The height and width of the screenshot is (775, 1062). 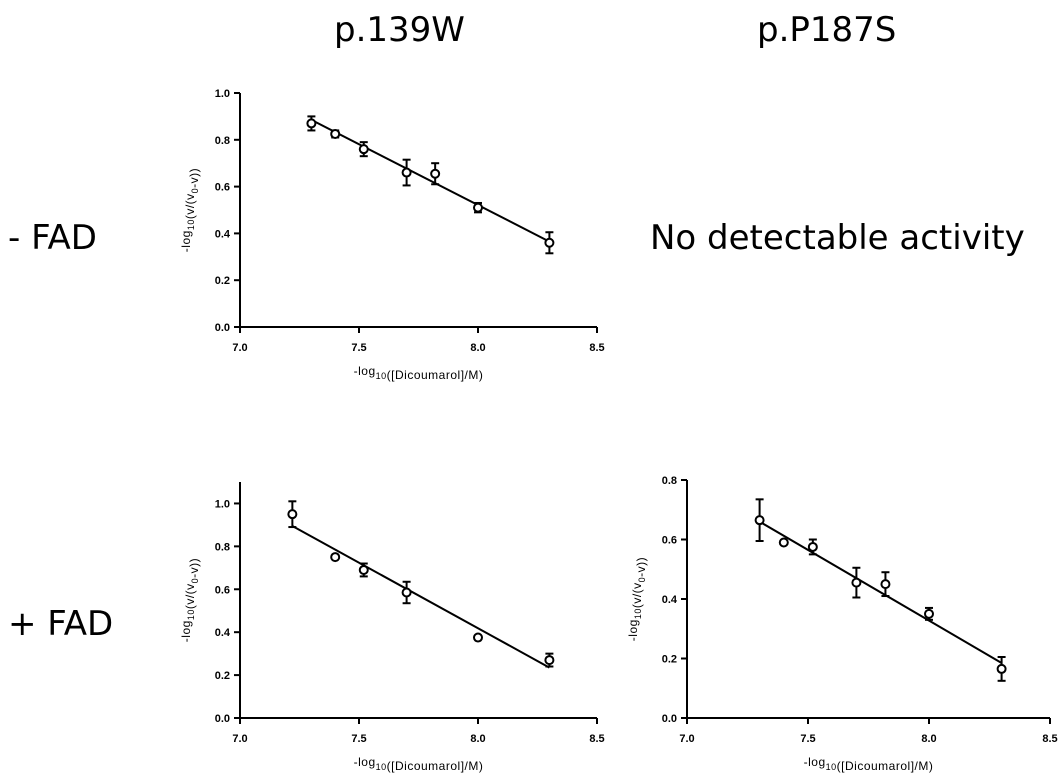 I want to click on no-activity-message: No detectable activity, so click(x=837, y=238).